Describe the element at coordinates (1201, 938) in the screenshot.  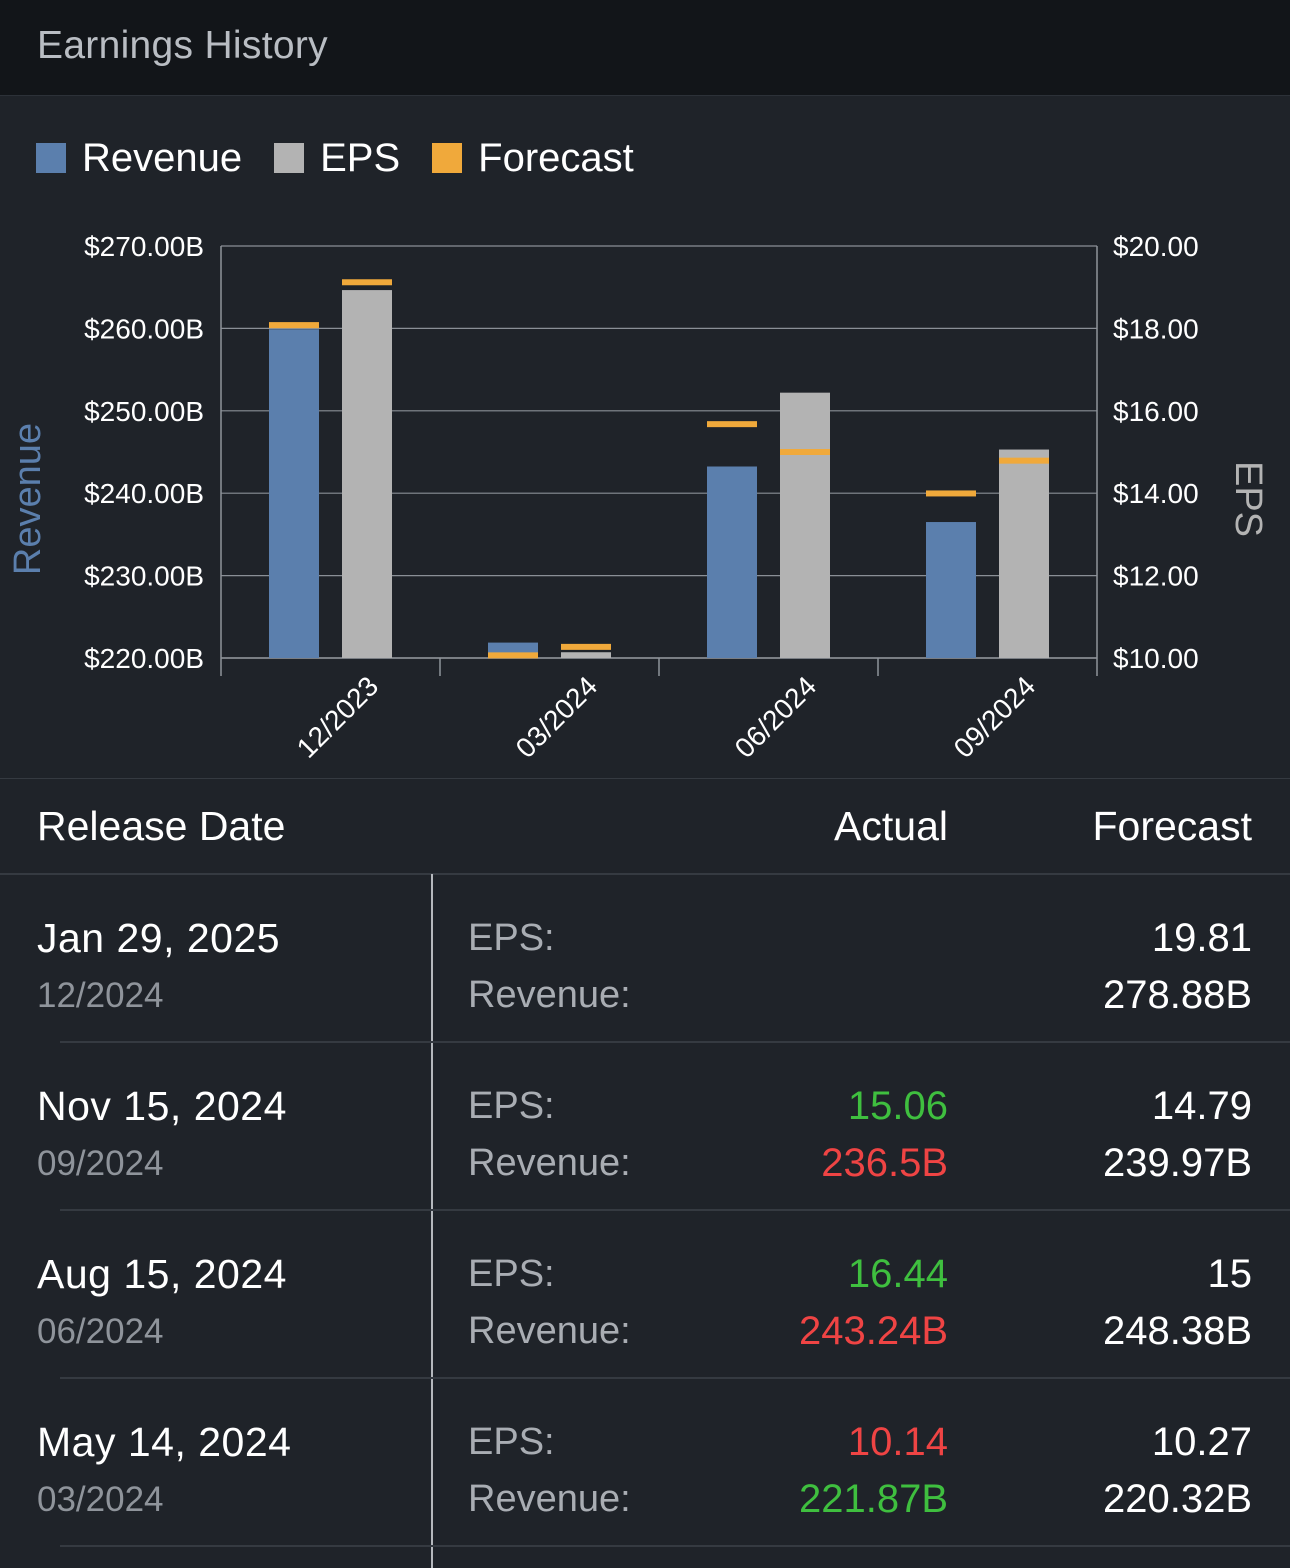
I see `eps-forecast: 19.81` at that location.